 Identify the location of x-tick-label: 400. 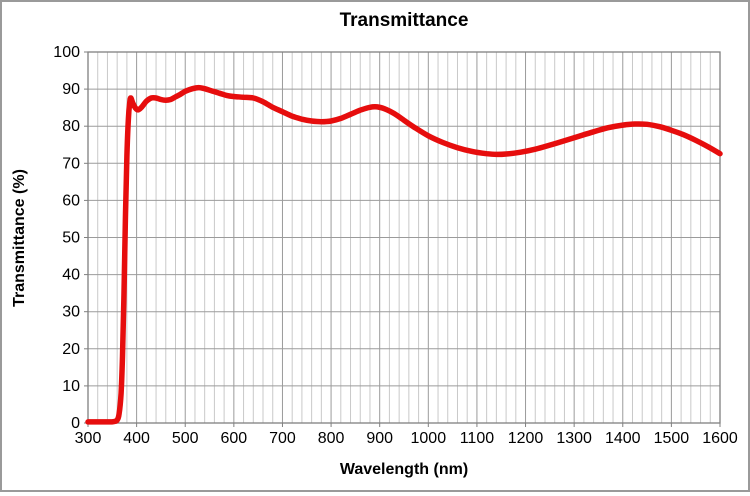
(136, 438).